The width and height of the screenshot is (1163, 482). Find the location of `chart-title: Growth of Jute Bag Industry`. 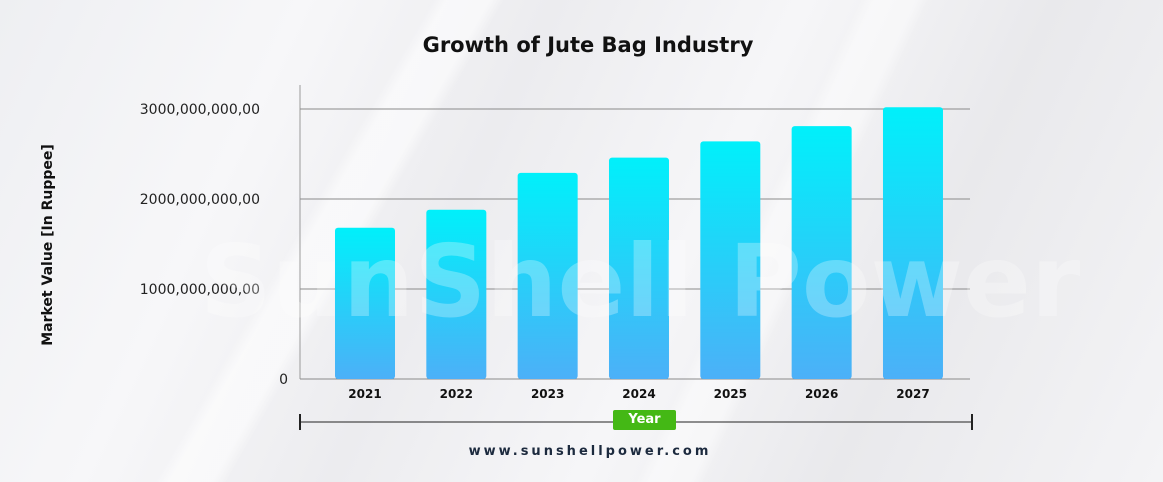

chart-title: Growth of Jute Bag Industry is located at coordinates (588, 45).